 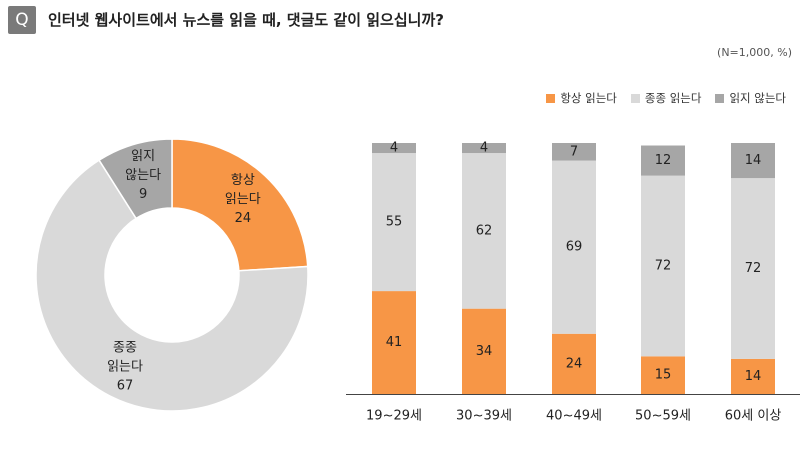 I want to click on bar-value-label: 24, so click(x=574, y=363).